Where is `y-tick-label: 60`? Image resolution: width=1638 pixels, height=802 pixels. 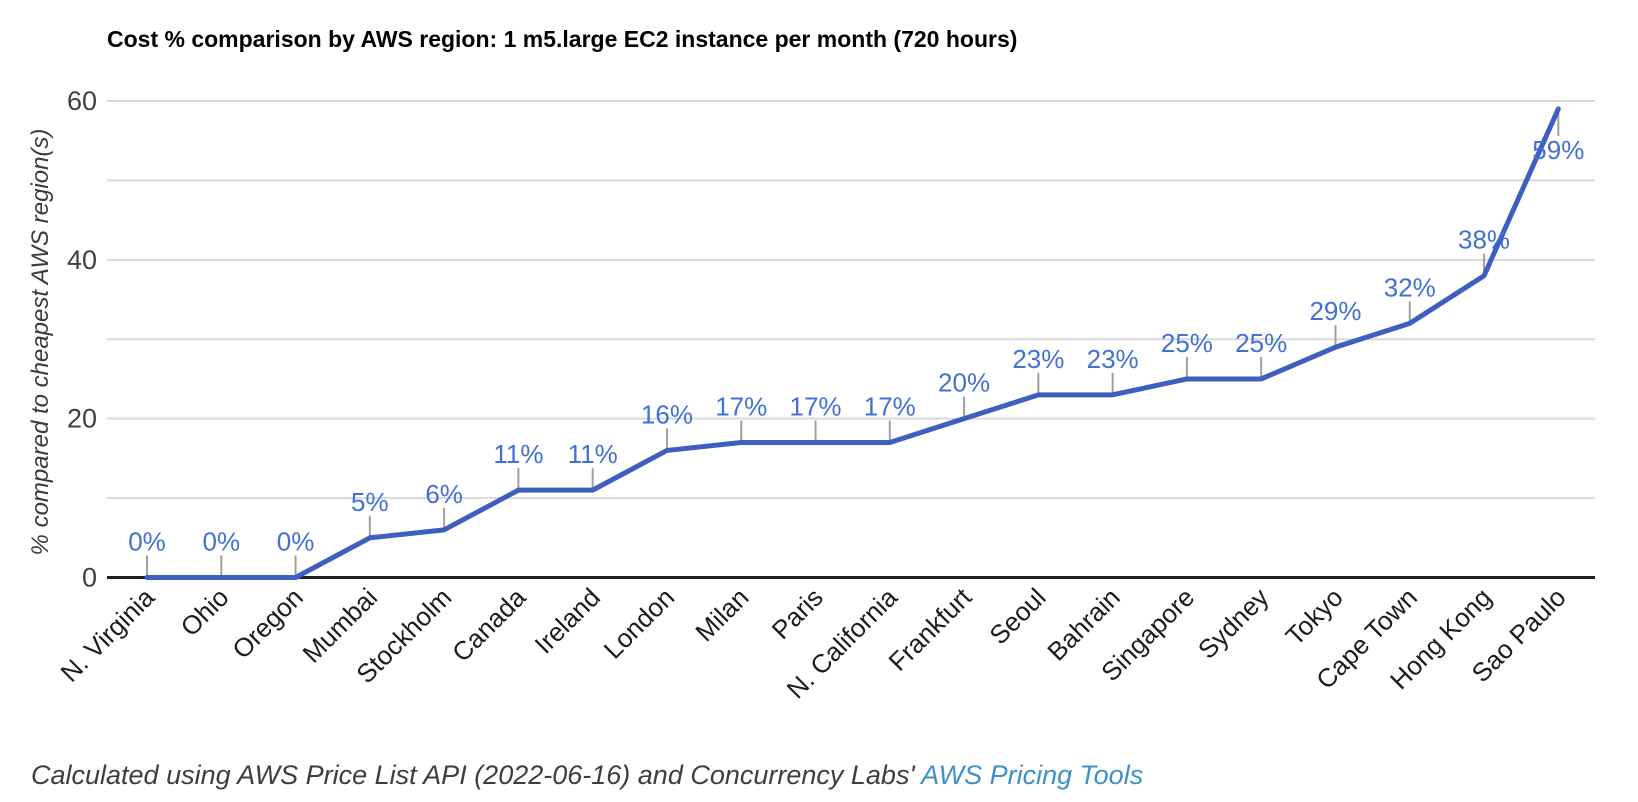
y-tick-label: 60 is located at coordinates (82, 101).